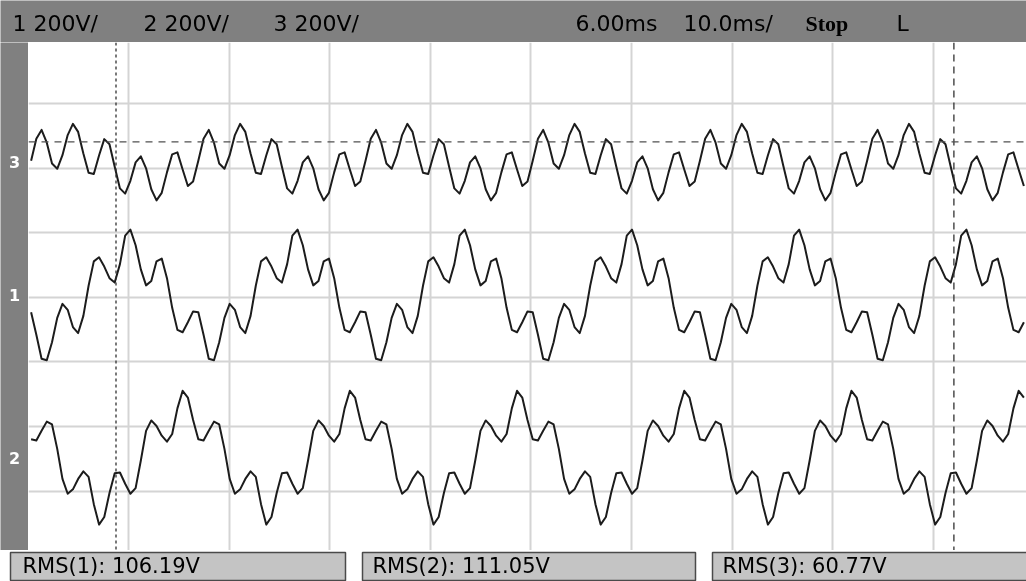 The width and height of the screenshot is (1026, 581). What do you see at coordinates (14, 295) in the screenshot?
I see `series-label: 1` at bounding box center [14, 295].